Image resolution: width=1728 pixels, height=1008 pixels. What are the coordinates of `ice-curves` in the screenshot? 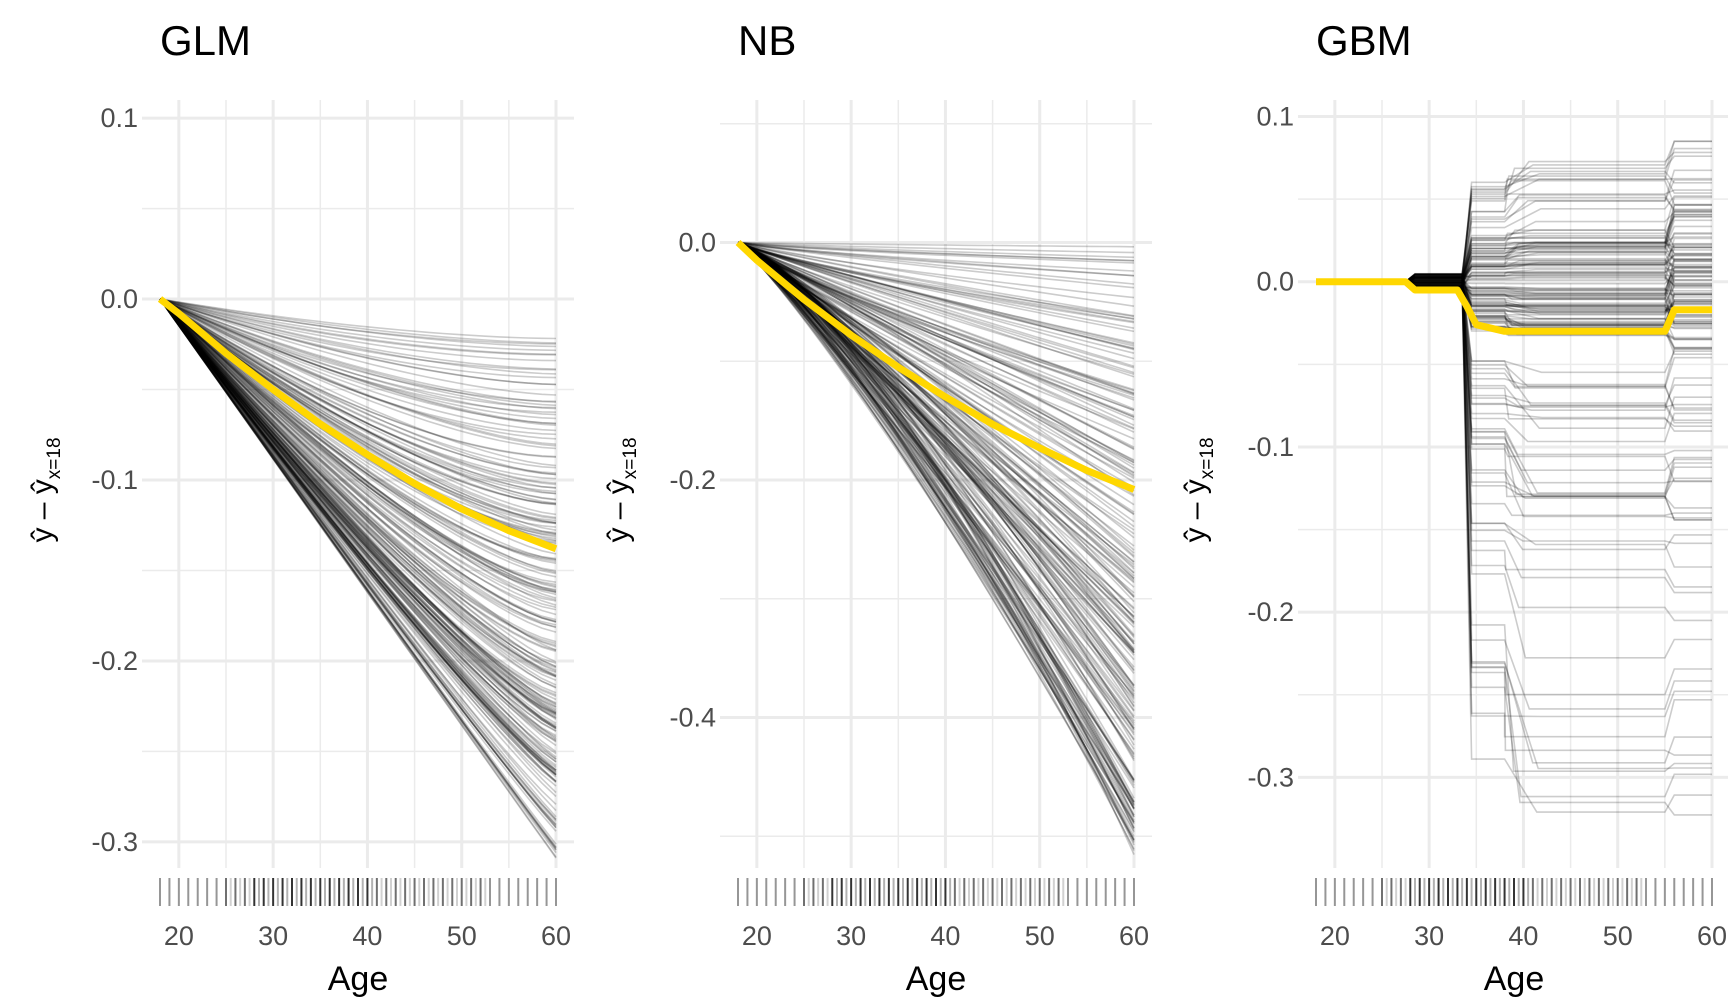 It's located at (936, 548).